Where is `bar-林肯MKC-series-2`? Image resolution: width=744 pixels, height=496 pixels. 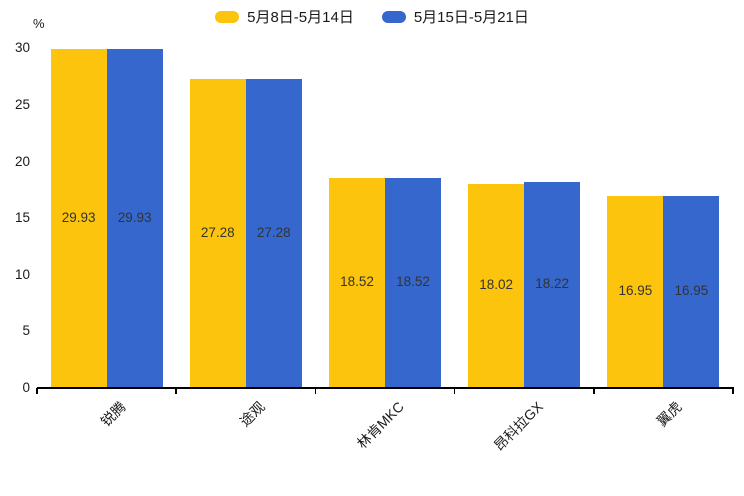
bar-林肯MKC-series-2 is located at coordinates (413, 283).